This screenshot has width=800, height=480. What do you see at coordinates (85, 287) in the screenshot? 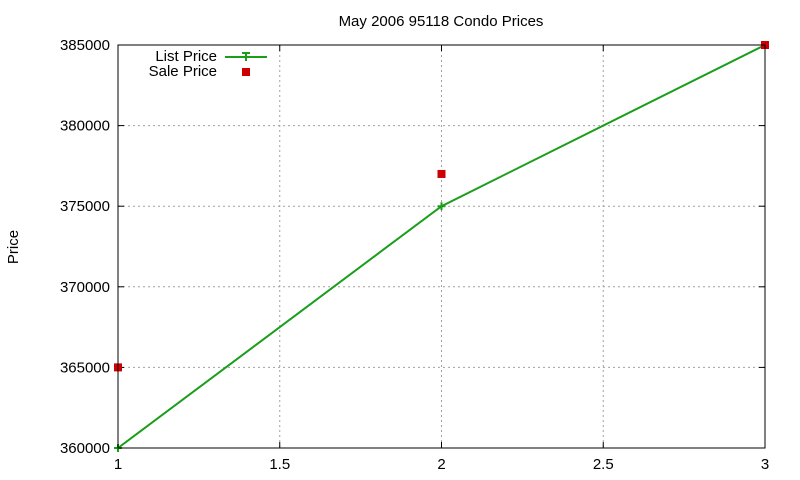
I see `y-tick-label: 370000` at bounding box center [85, 287].